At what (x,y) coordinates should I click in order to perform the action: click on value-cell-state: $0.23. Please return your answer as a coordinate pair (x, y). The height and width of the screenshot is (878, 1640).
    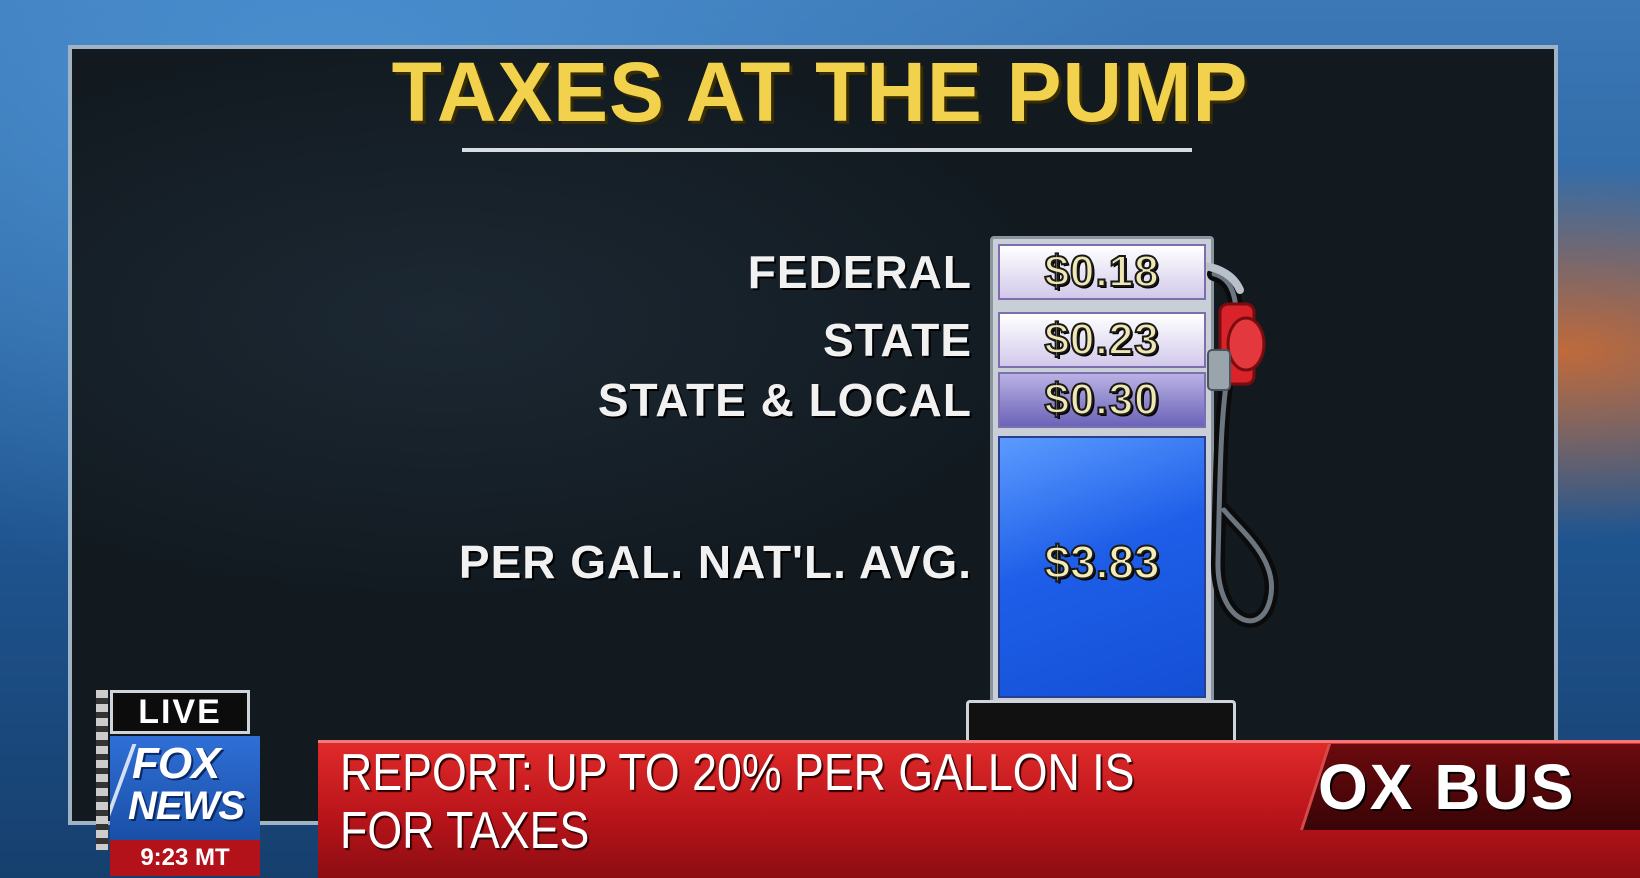
    Looking at the image, I should click on (1102, 340).